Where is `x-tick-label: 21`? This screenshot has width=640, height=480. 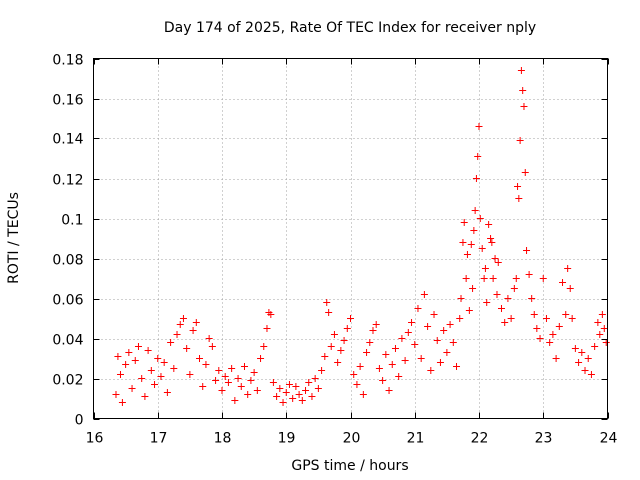 x-tick-label: 21 is located at coordinates (416, 439).